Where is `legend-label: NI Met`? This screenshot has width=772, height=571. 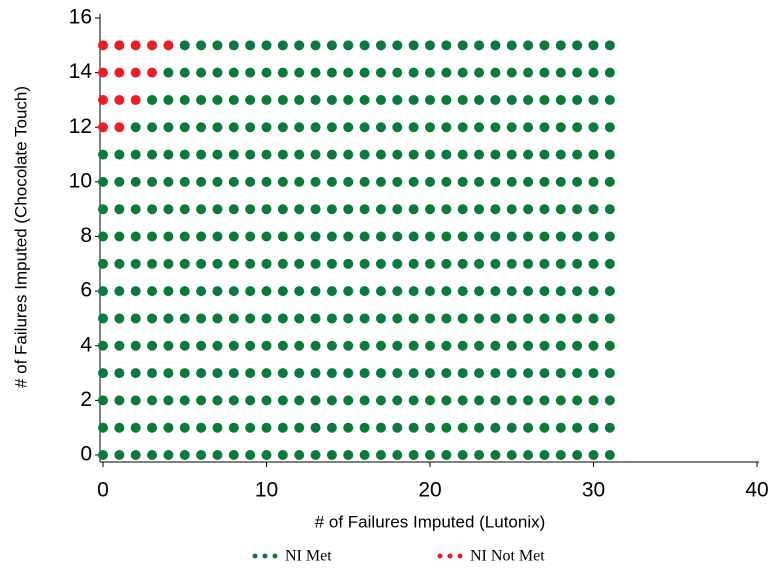 legend-label: NI Met is located at coordinates (308, 556).